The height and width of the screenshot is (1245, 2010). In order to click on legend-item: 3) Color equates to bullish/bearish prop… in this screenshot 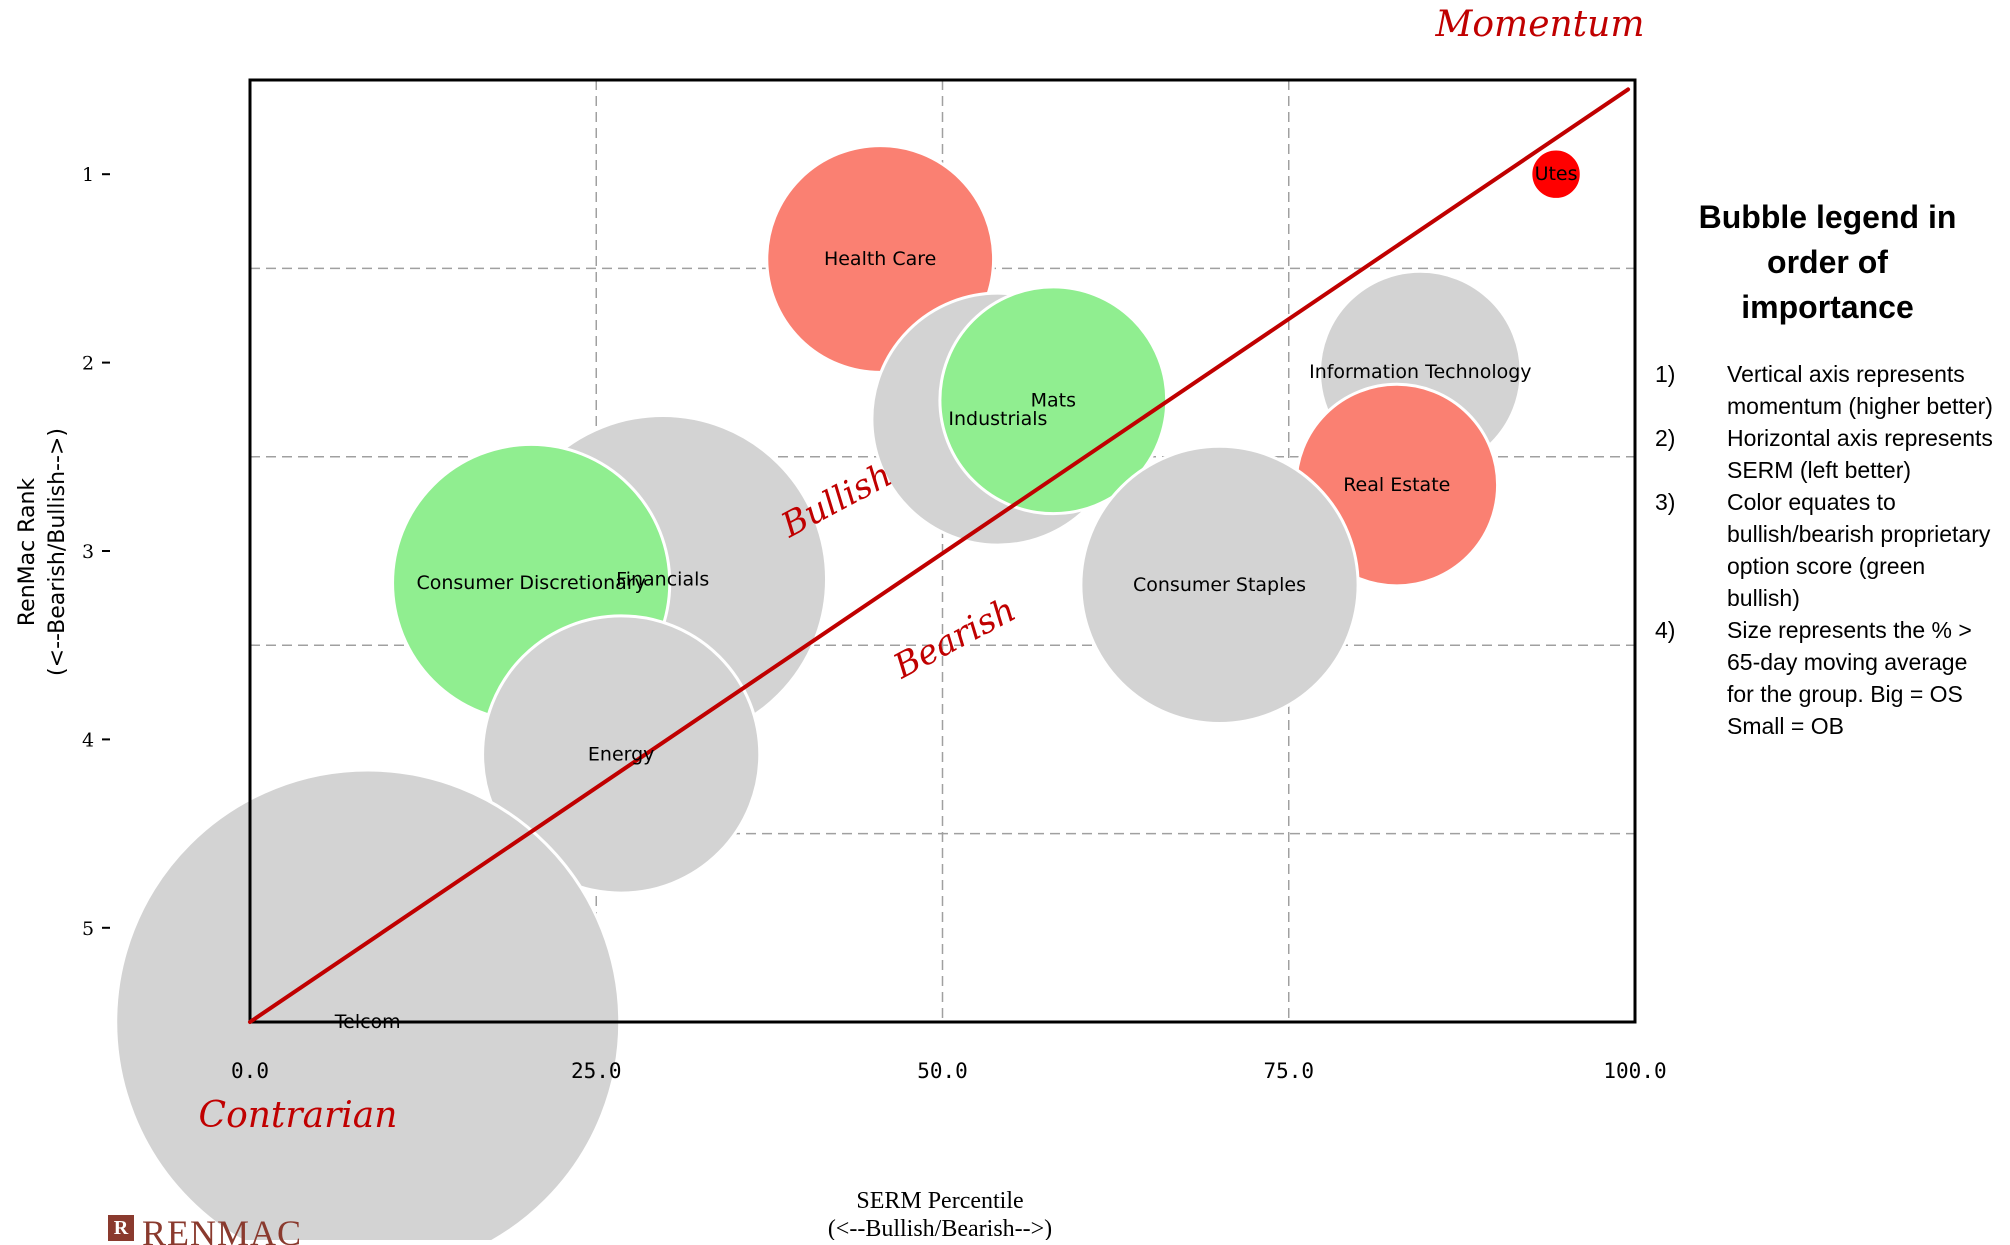, I will do `click(1827, 550)`.